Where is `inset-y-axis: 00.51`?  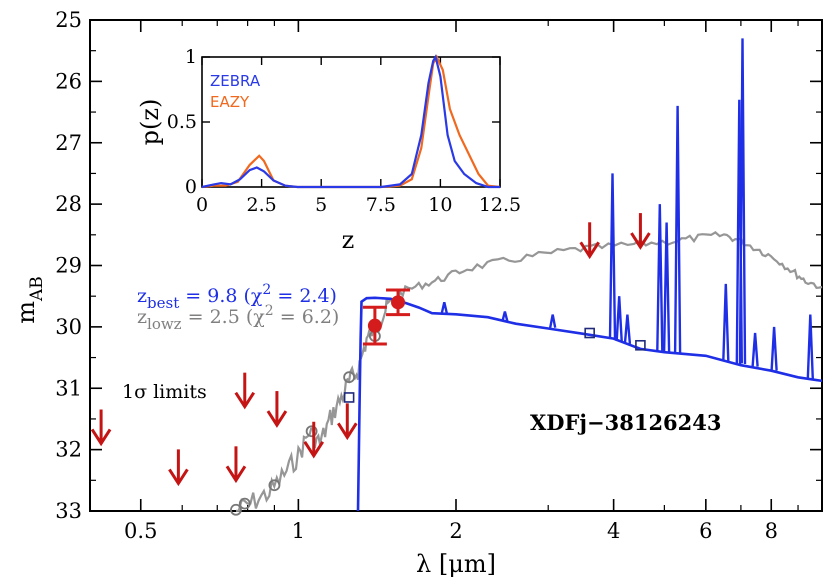 inset-y-axis: 00.51 is located at coordinates (333, 122).